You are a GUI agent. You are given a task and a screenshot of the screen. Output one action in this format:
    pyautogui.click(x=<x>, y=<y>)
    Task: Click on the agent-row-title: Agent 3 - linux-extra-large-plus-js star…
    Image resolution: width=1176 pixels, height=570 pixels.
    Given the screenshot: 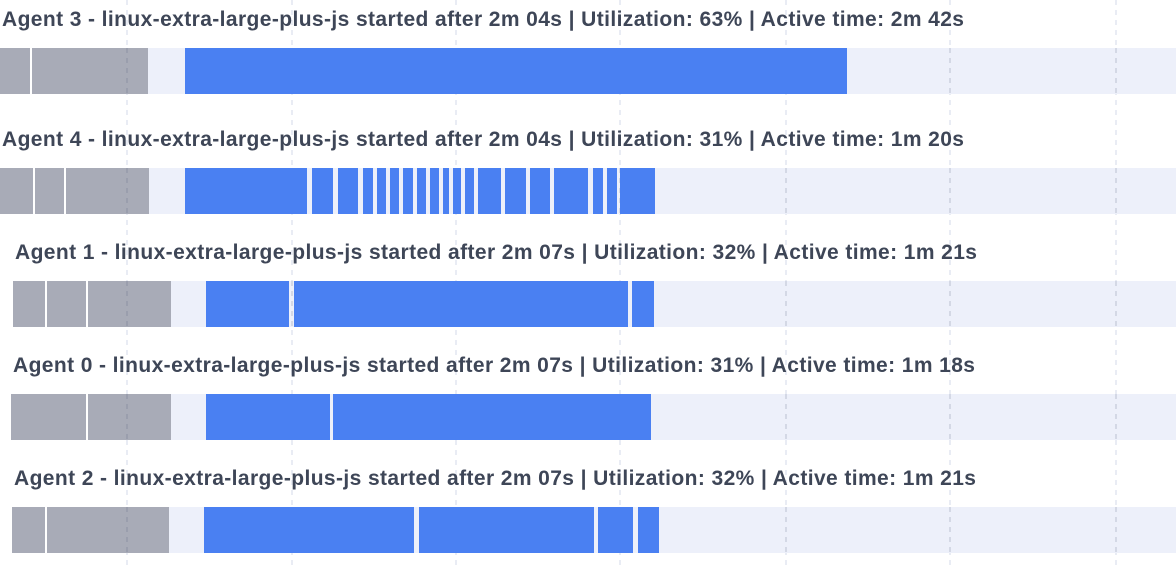 What is the action you would take?
    pyautogui.click(x=483, y=19)
    